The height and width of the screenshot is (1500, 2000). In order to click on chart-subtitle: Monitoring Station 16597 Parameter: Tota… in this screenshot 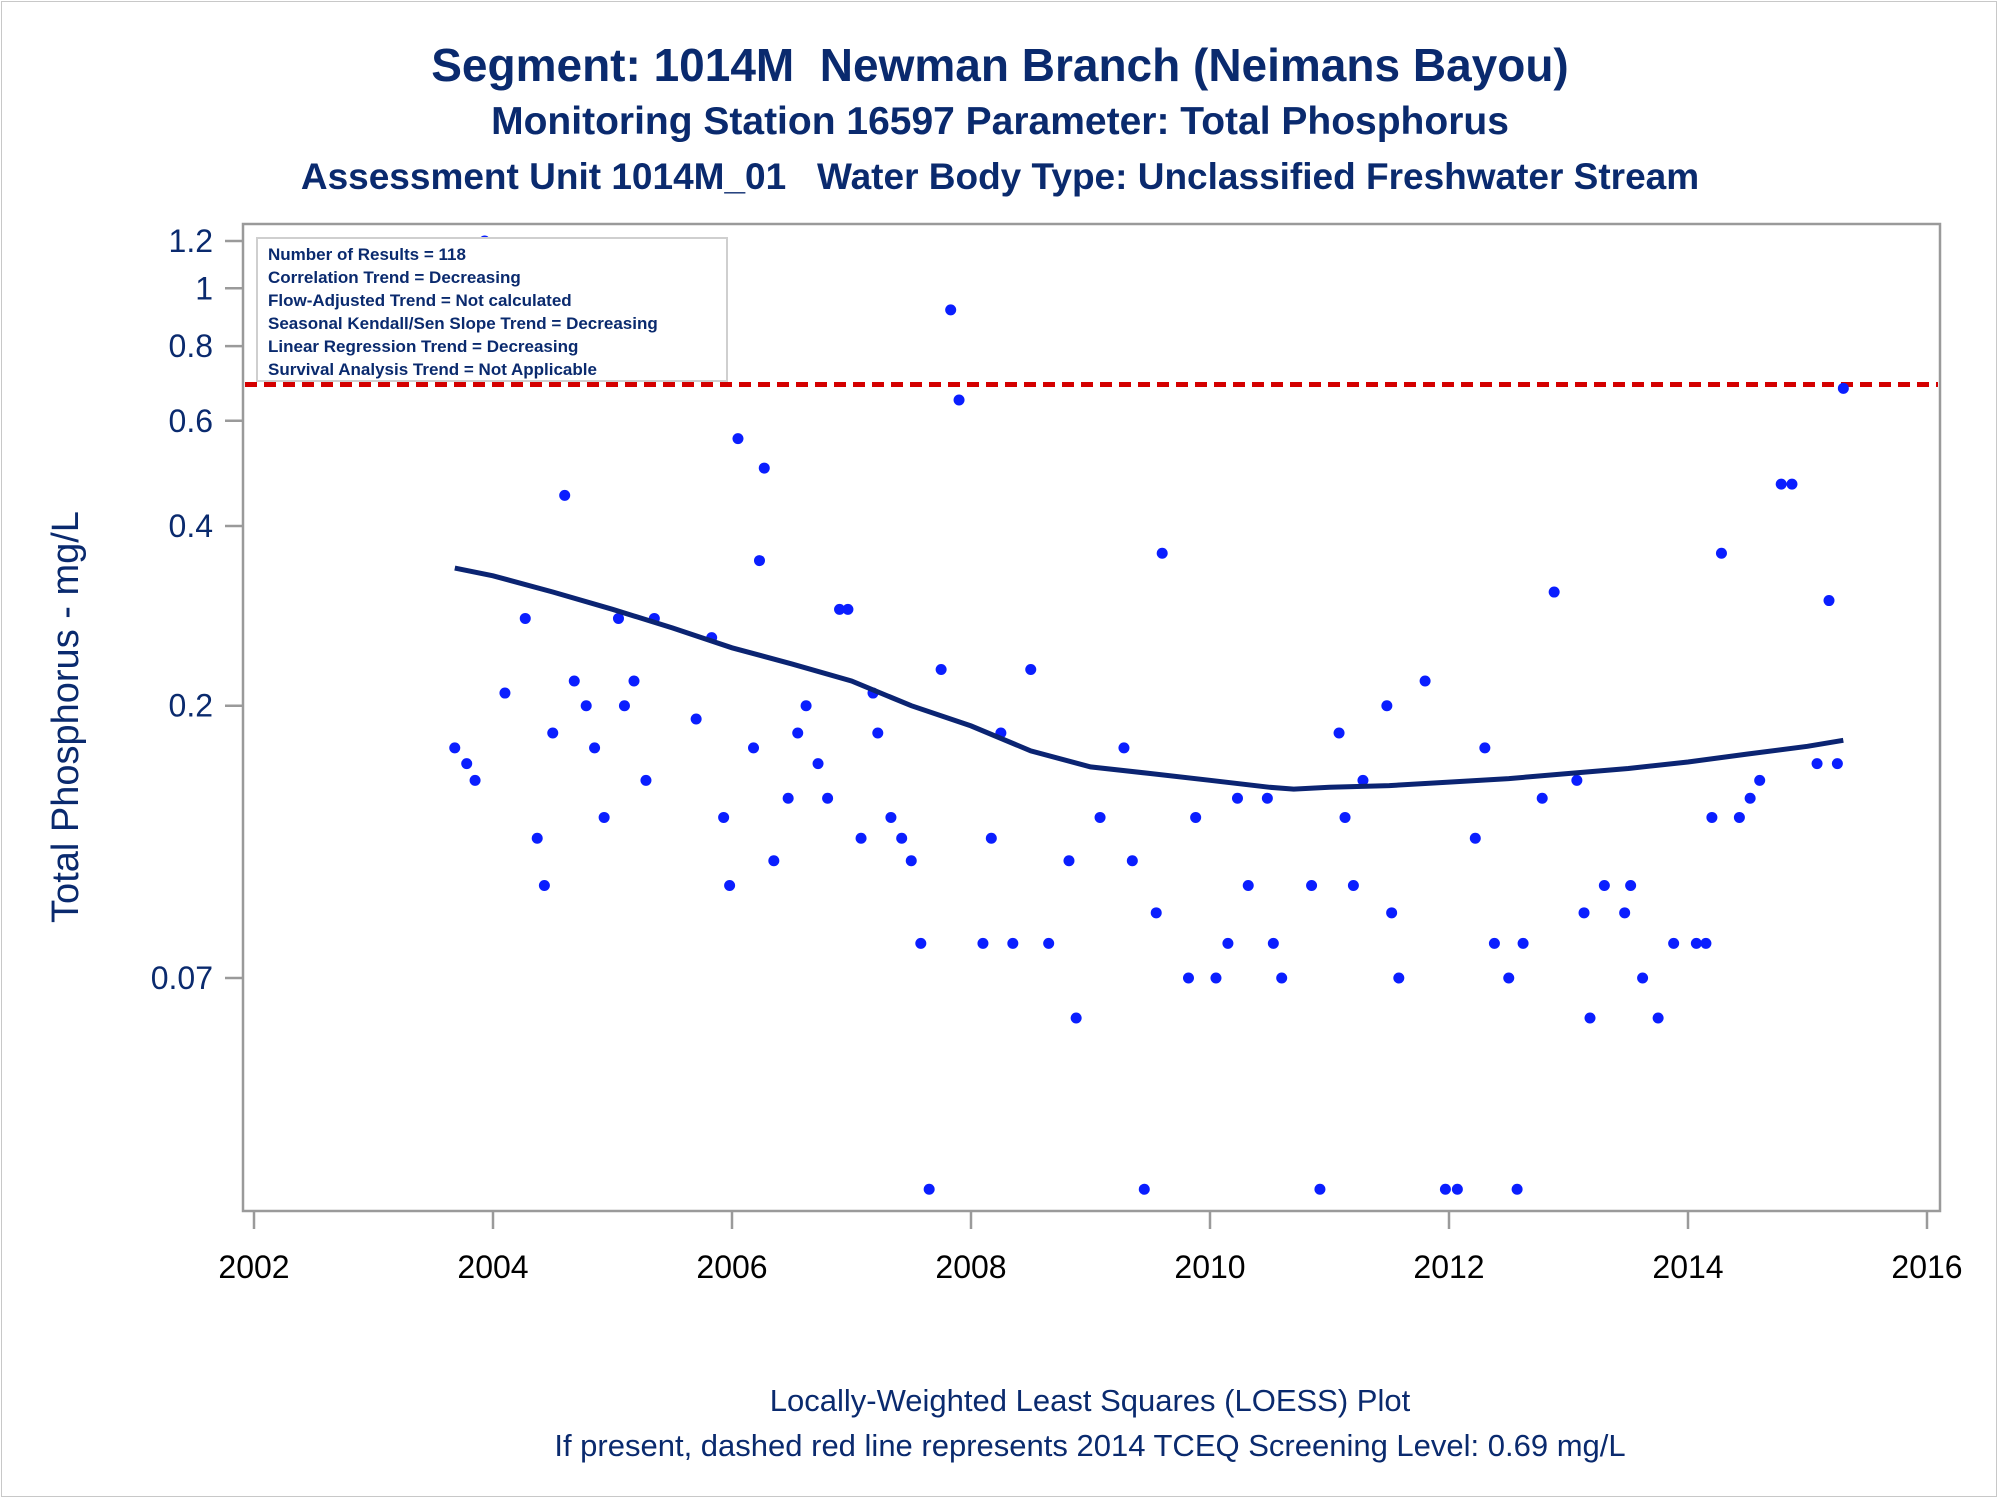, I will do `click(1000, 121)`.